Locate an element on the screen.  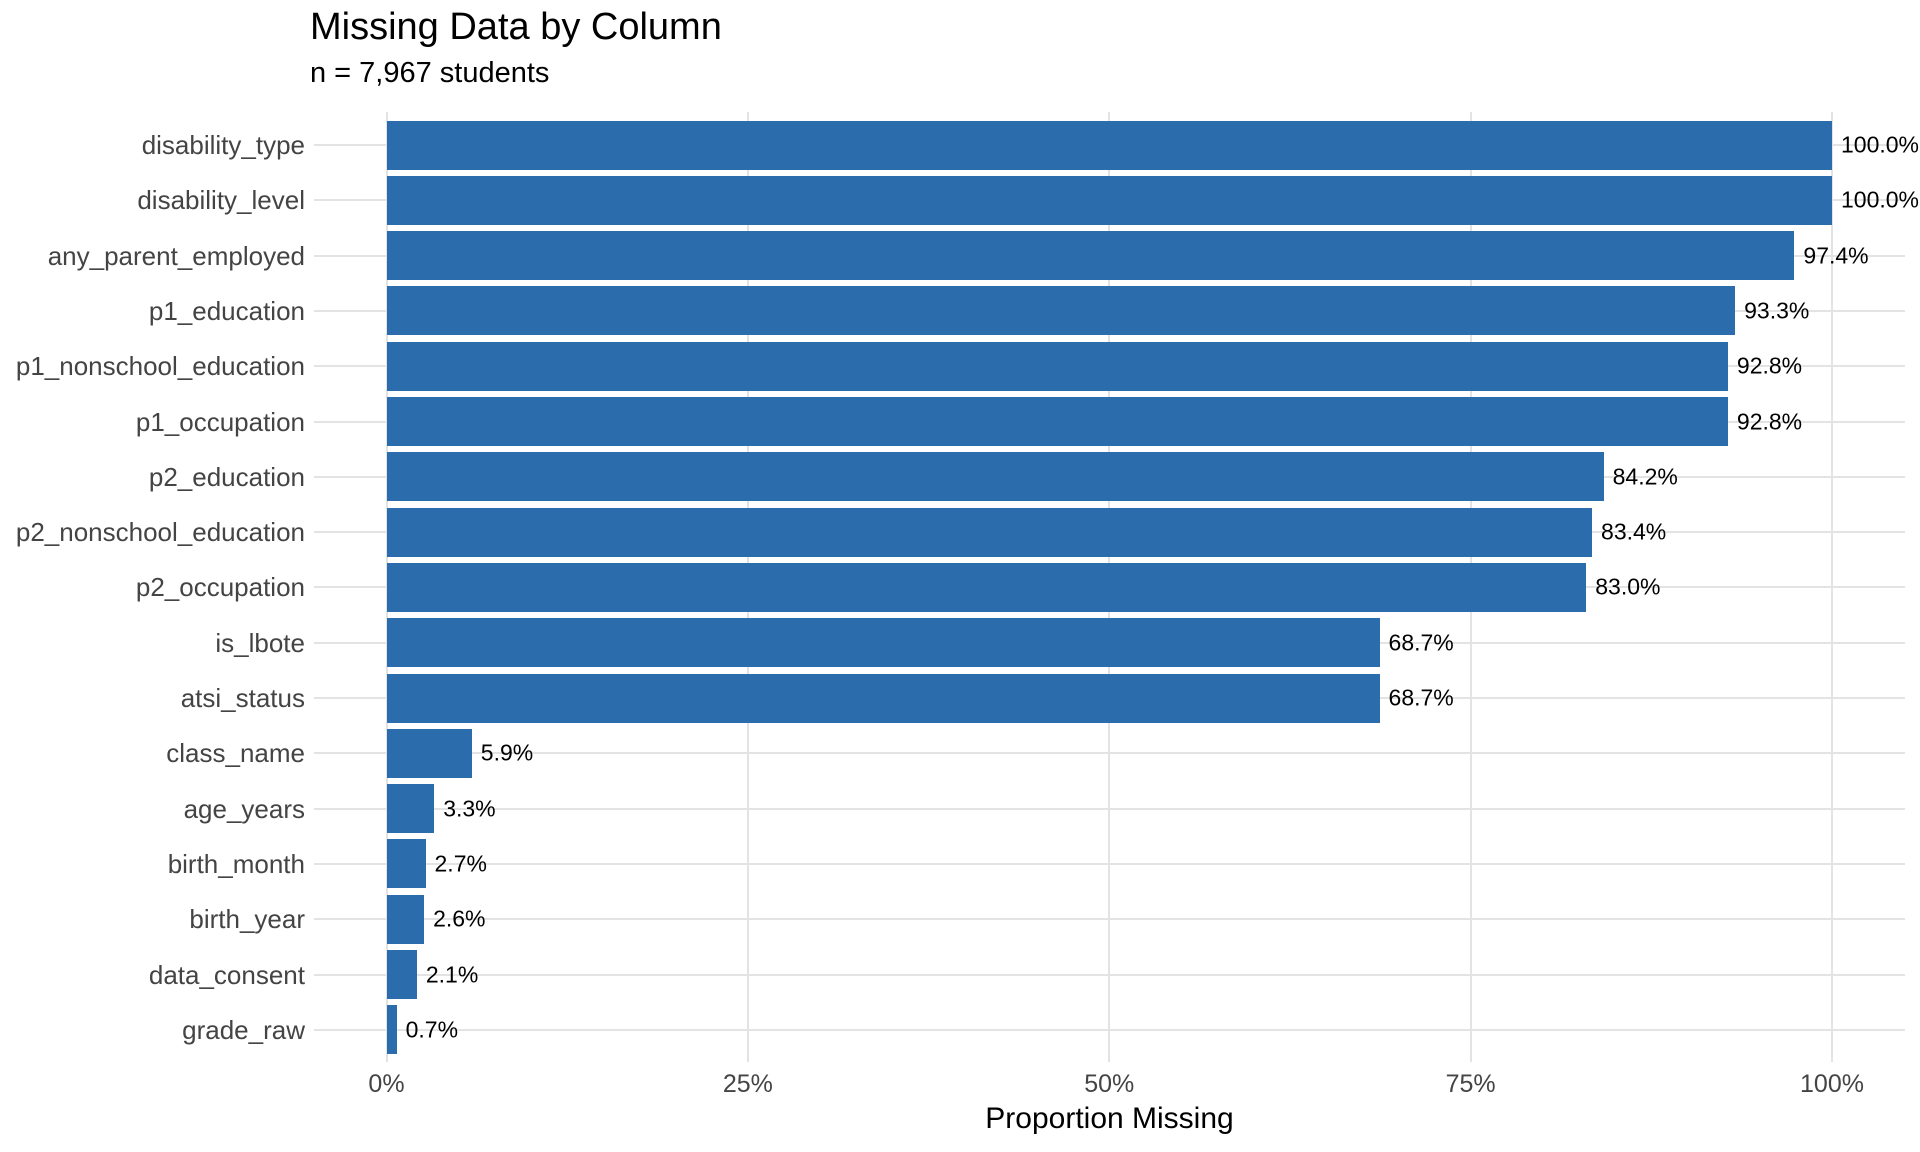
bar-value-label: 0.7% is located at coordinates (432, 1029).